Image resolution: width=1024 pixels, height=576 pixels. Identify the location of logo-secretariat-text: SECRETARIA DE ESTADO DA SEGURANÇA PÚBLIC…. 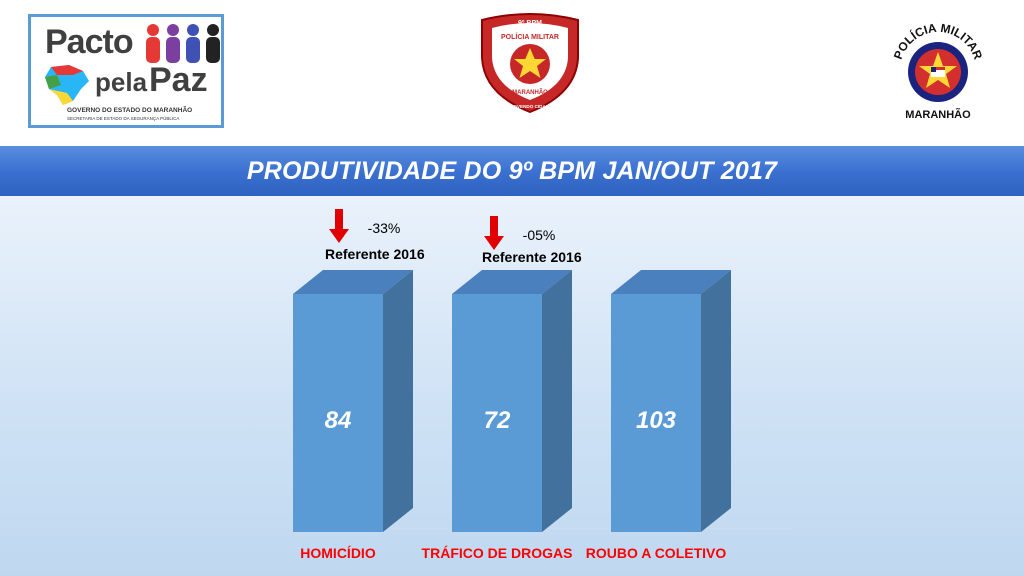
(123, 118).